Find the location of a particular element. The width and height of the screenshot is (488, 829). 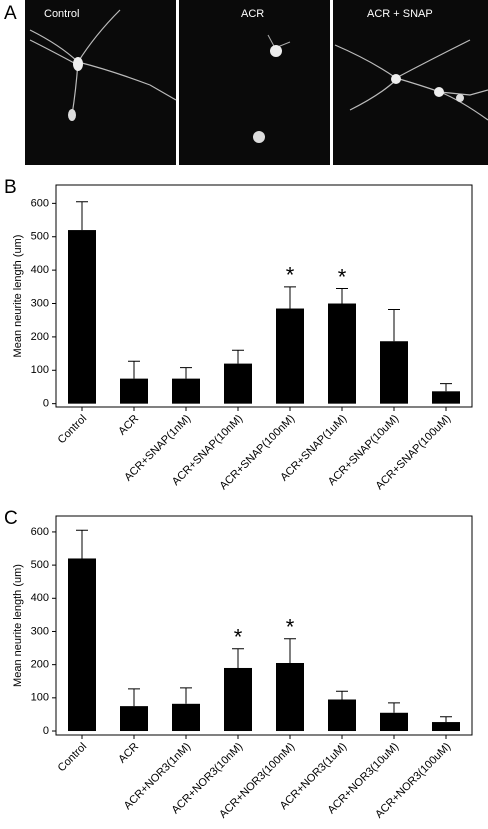

panel-label: B is located at coordinates (10, 187).